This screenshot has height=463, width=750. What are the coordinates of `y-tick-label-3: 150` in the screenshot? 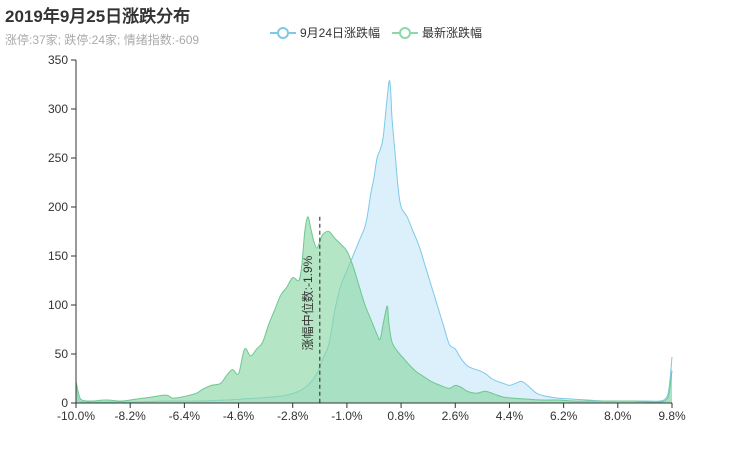 It's located at (58, 256).